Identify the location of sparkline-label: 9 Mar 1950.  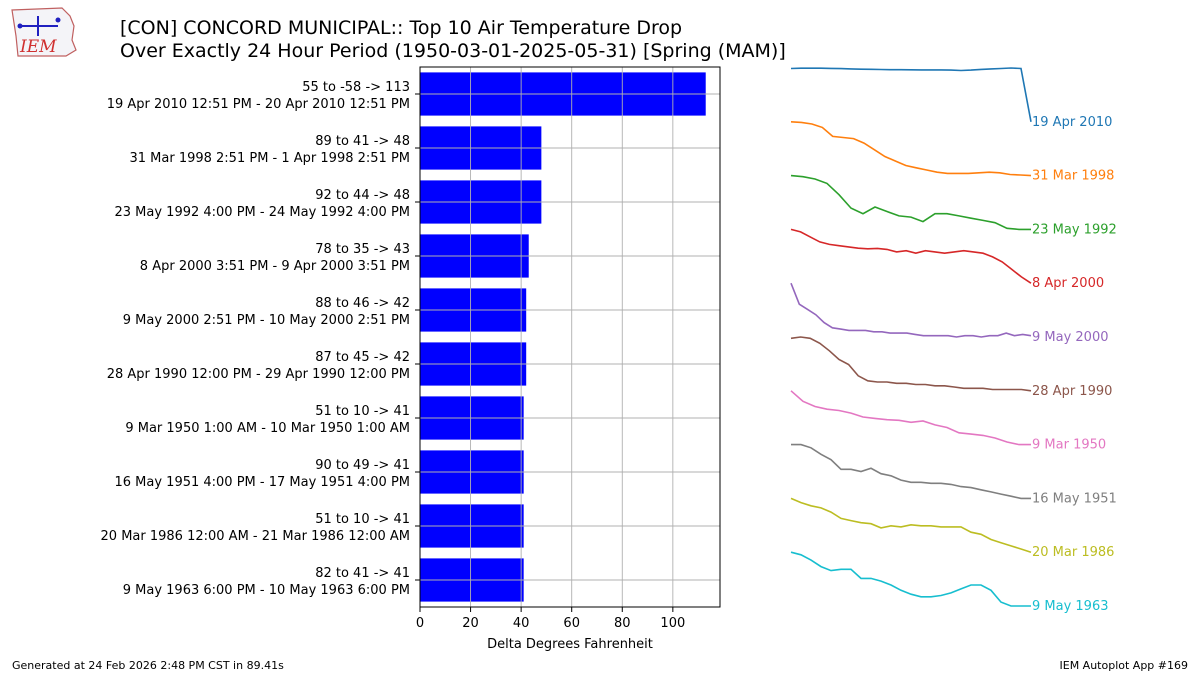
(1069, 445).